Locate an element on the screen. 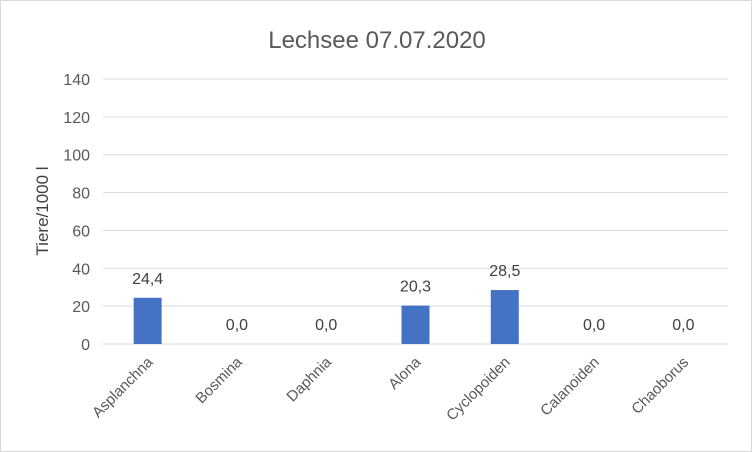  bars is located at coordinates (326, 317).